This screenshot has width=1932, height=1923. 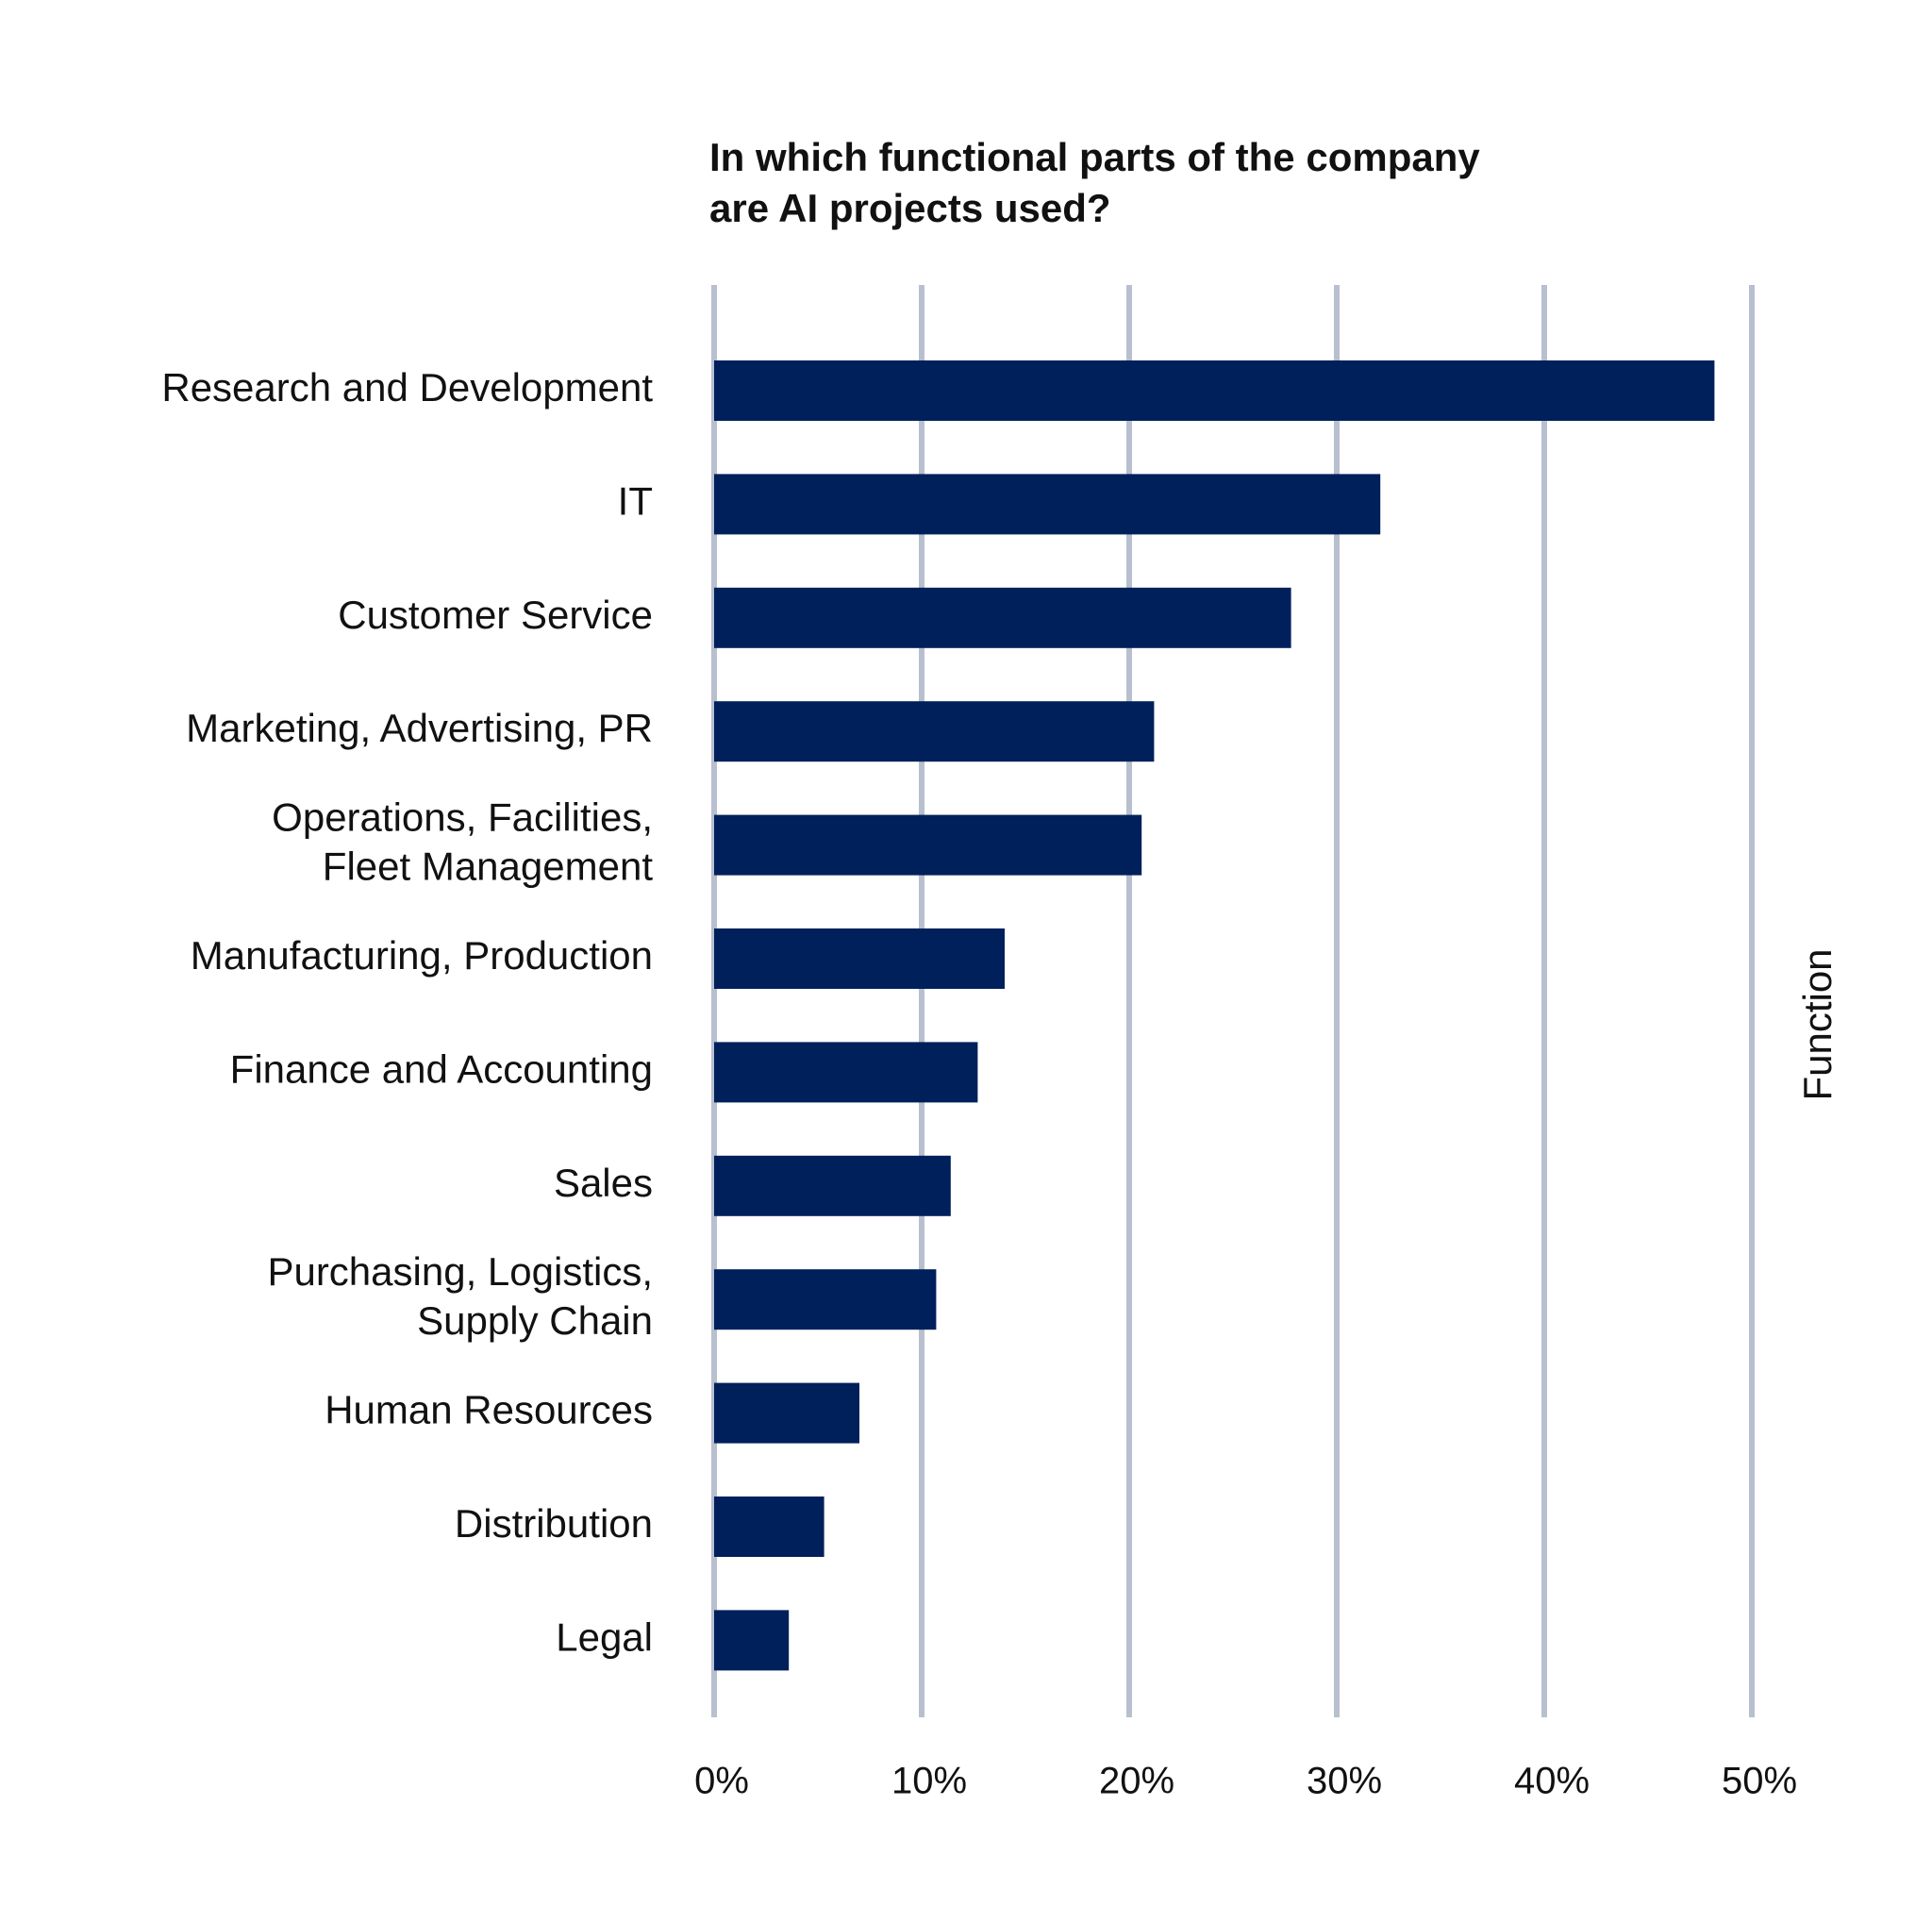 I want to click on x-tick-label-3: 30%, so click(x=1344, y=1781).